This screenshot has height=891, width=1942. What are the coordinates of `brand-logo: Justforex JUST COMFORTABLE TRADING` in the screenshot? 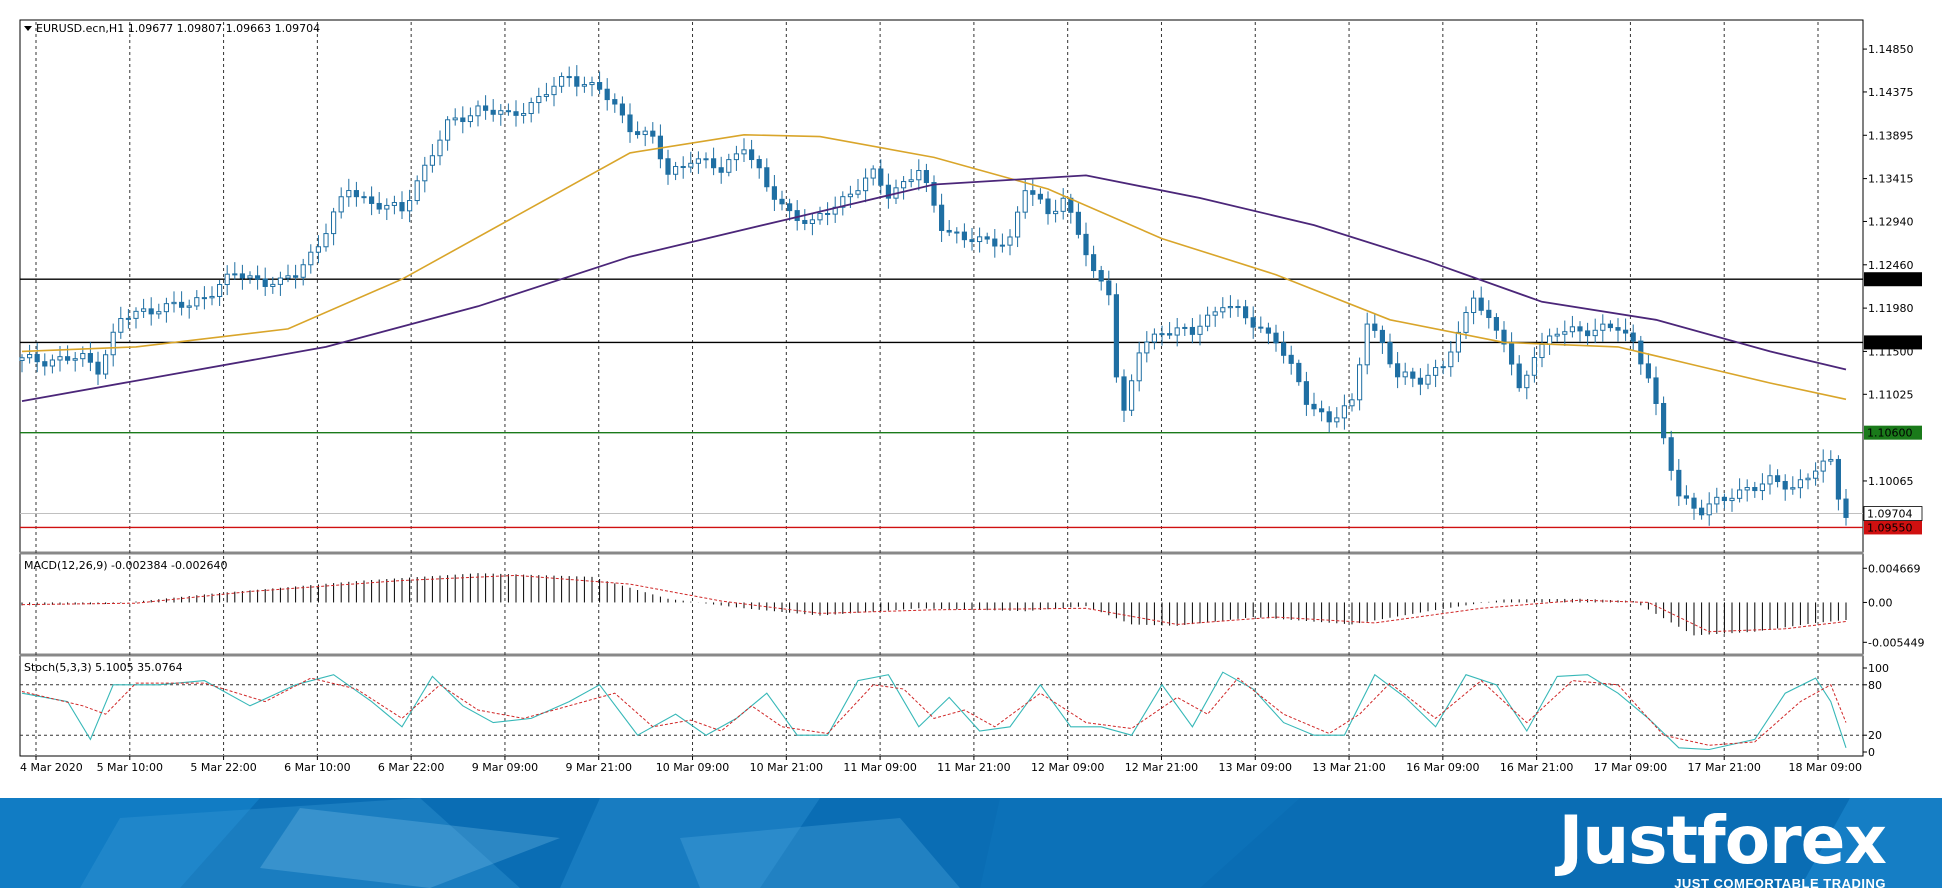 It's located at (1722, 846).